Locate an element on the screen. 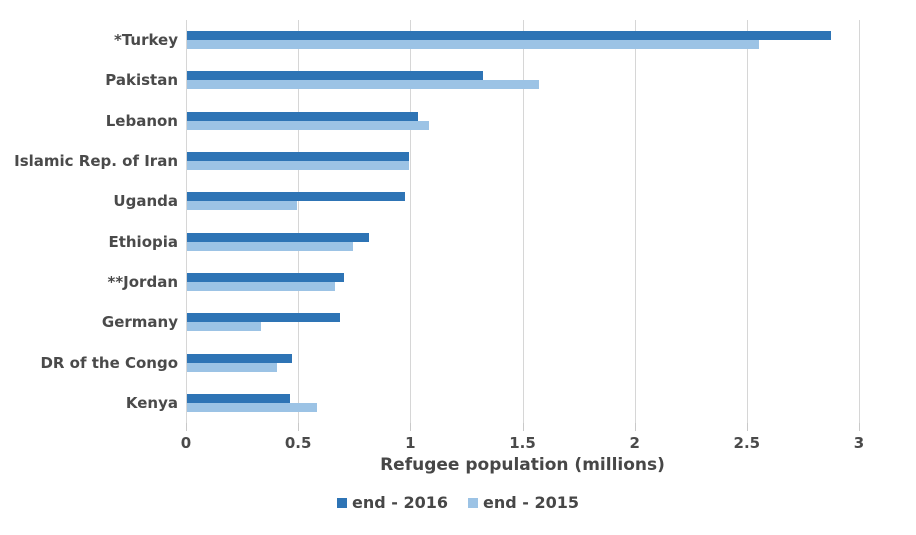 This screenshot has width=916, height=535. x-tick-label-3: 3 is located at coordinates (859, 443).